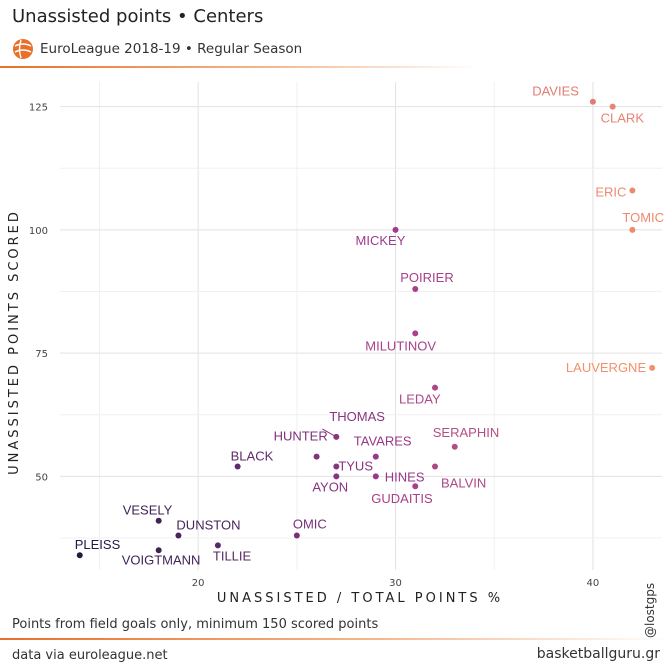  What do you see at coordinates (252, 455) in the screenshot?
I see `label-black: BLACK` at bounding box center [252, 455].